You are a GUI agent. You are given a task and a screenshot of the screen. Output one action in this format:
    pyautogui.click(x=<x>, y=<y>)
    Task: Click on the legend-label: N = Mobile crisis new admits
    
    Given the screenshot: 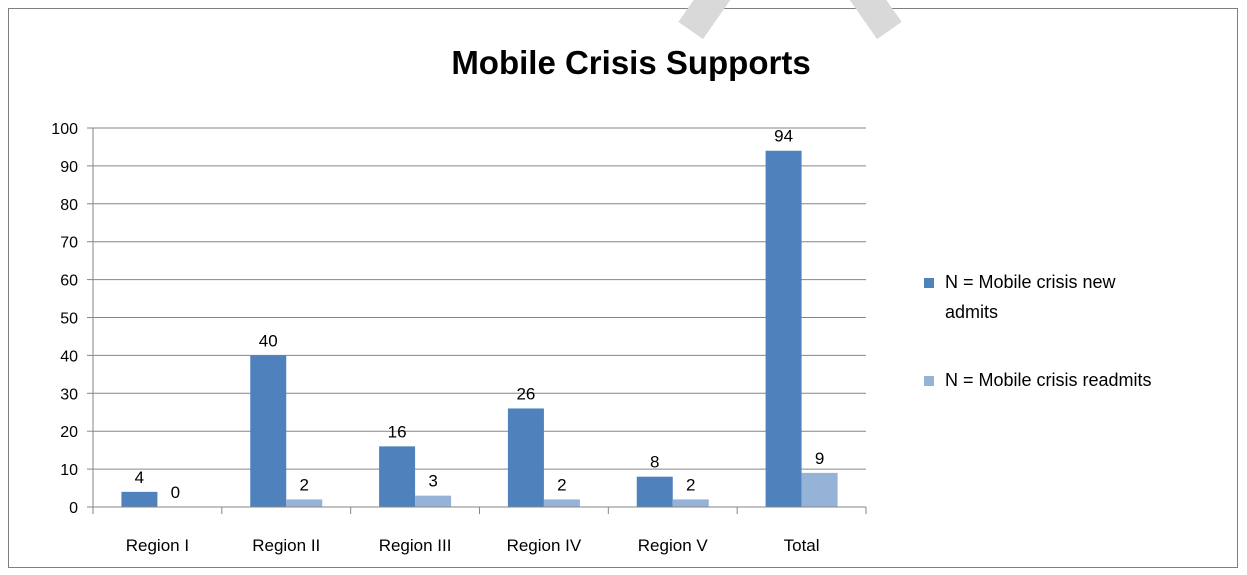 What is the action you would take?
    pyautogui.click(x=1031, y=297)
    